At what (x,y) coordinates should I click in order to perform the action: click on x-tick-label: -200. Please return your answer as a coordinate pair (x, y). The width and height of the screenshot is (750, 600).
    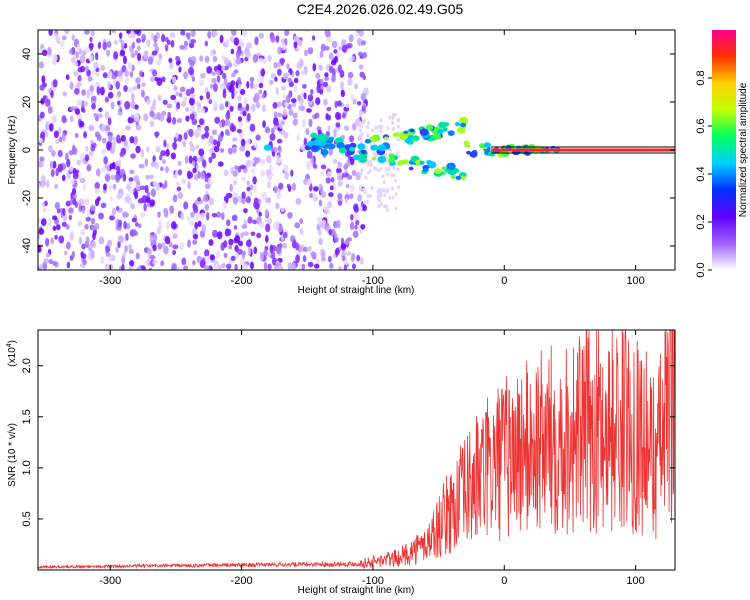
    Looking at the image, I should click on (242, 281).